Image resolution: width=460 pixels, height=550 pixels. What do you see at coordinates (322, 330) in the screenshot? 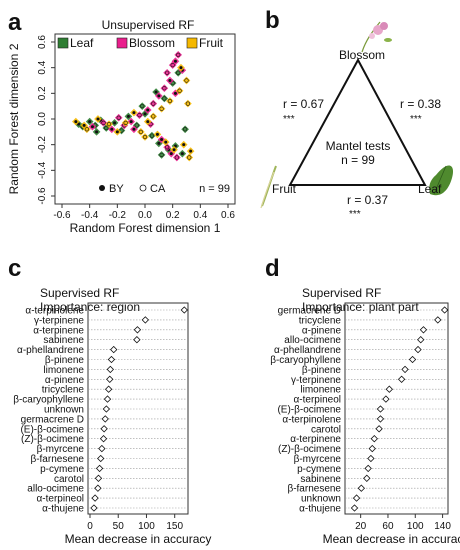
I see `panel-d-category-label: α-pinene` at bounding box center [322, 330].